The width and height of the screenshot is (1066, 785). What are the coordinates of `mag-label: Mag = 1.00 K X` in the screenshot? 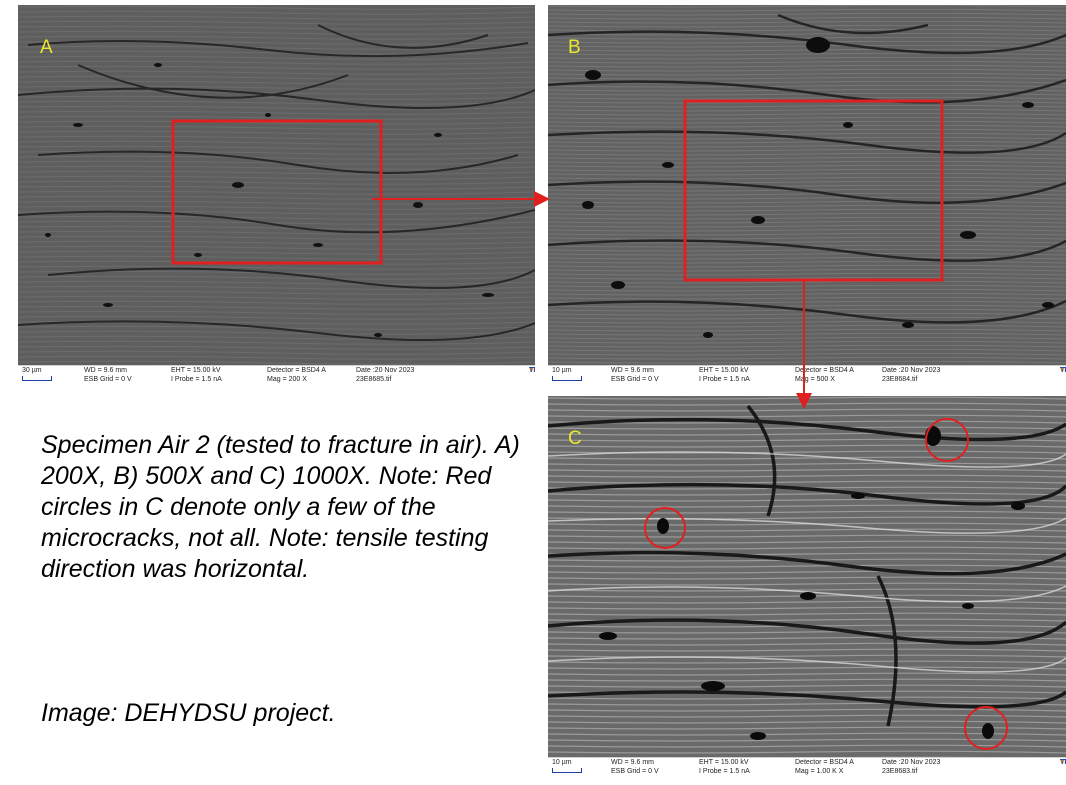 It's located at (819, 771).